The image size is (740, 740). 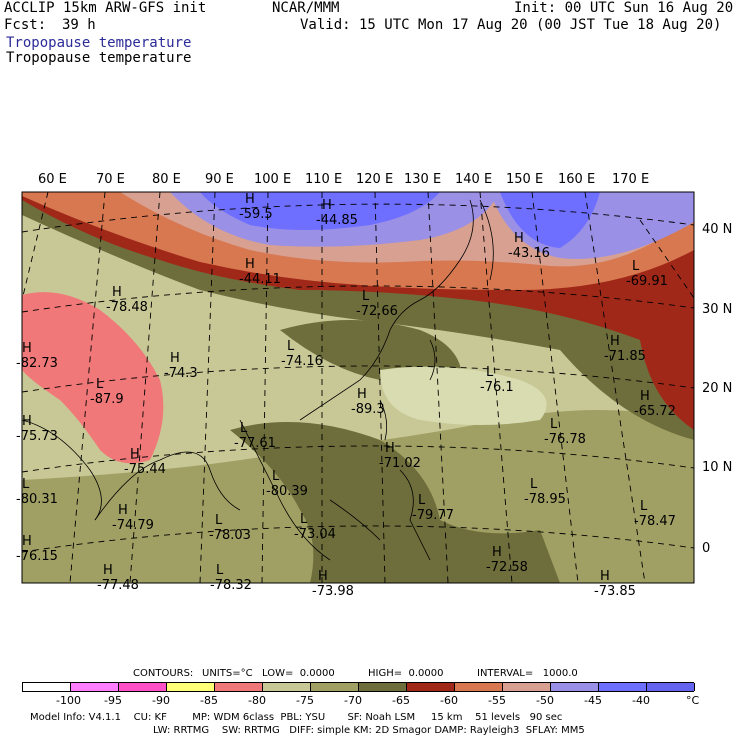 What do you see at coordinates (507, 560) in the screenshot?
I see `extremum-label: H-72.58` at bounding box center [507, 560].